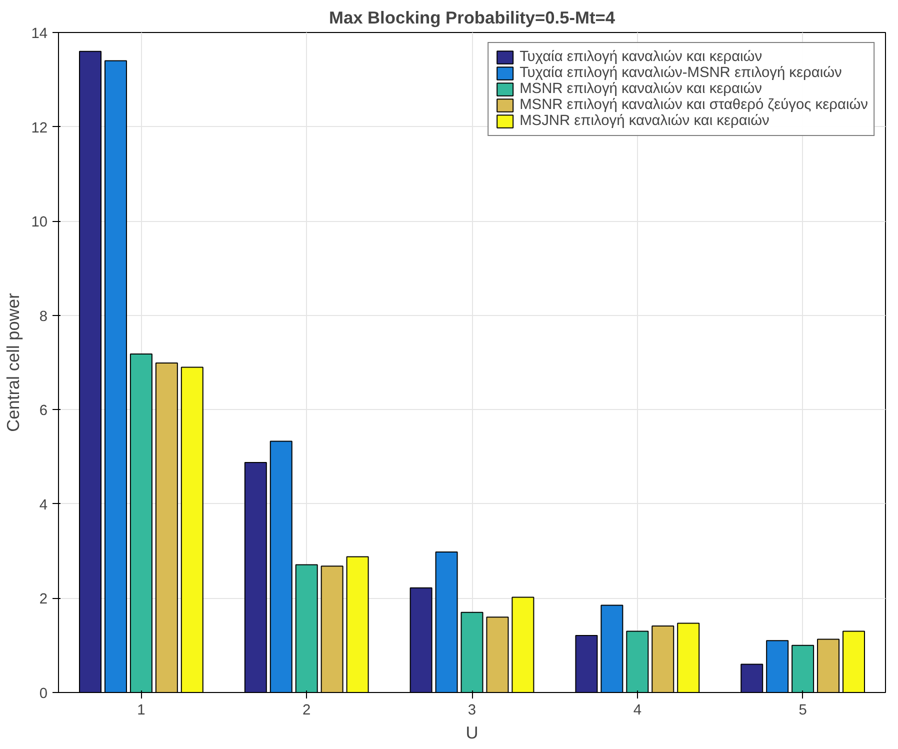  I want to click on legend-label: MSNR επιλογή καναλιών και κεραιών, so click(641, 89).